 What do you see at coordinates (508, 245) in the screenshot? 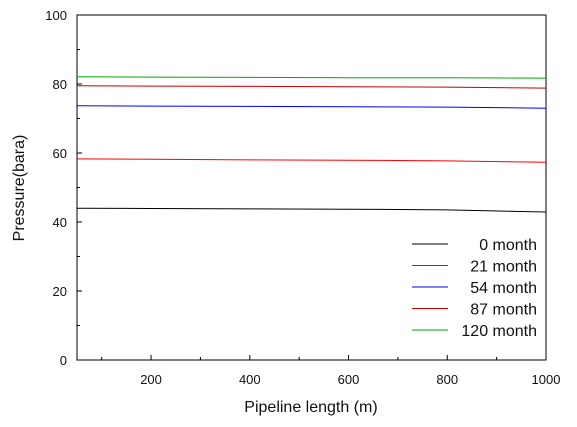
I see `legend-label: 0 month` at bounding box center [508, 245].